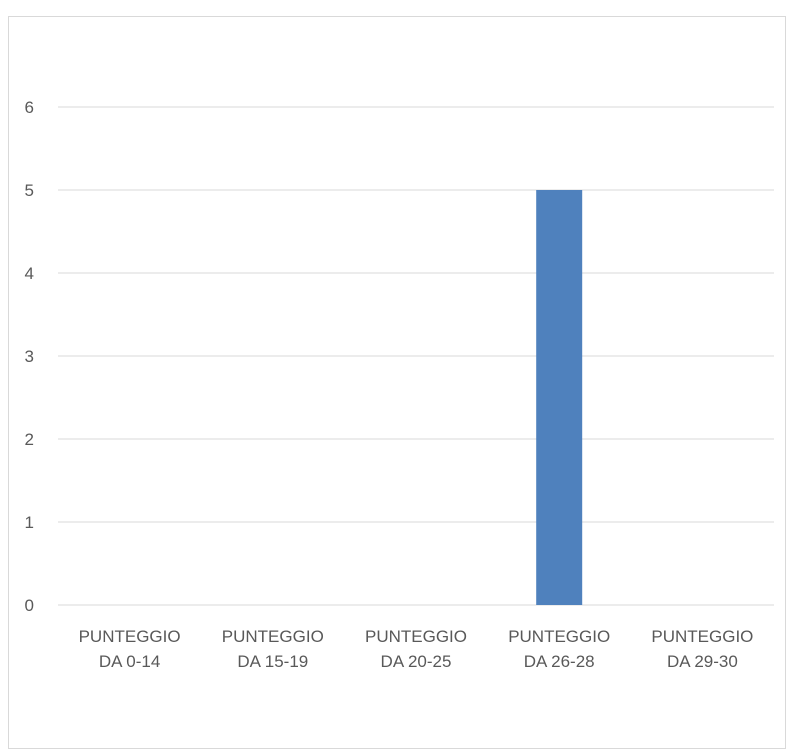  I want to click on x-tick-label-4-line-2: DA 26-28, so click(559, 661).